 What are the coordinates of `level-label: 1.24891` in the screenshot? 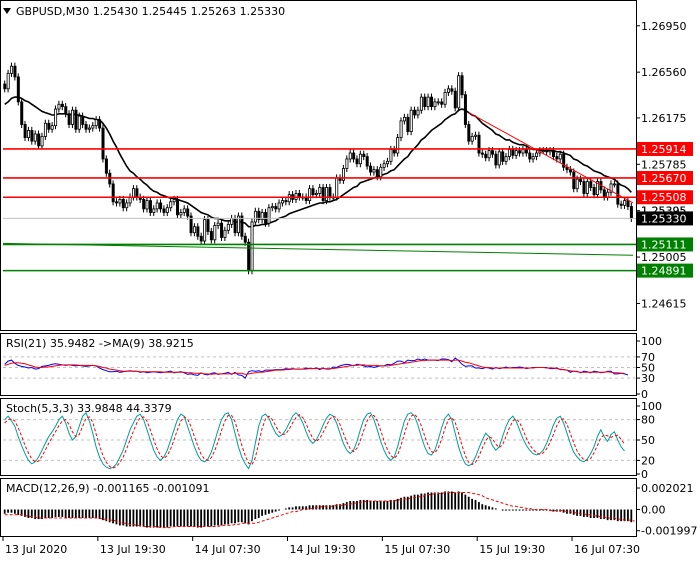 It's located at (664, 271).